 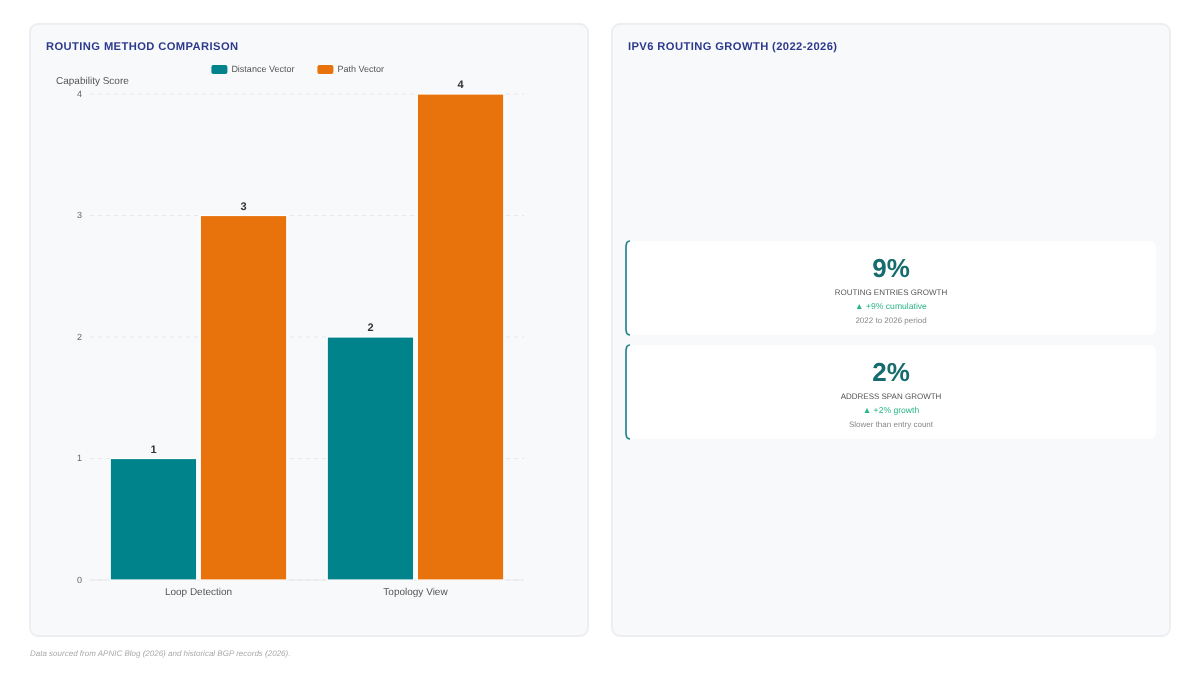 What do you see at coordinates (891, 372) in the screenshot?
I see `text: 2%` at bounding box center [891, 372].